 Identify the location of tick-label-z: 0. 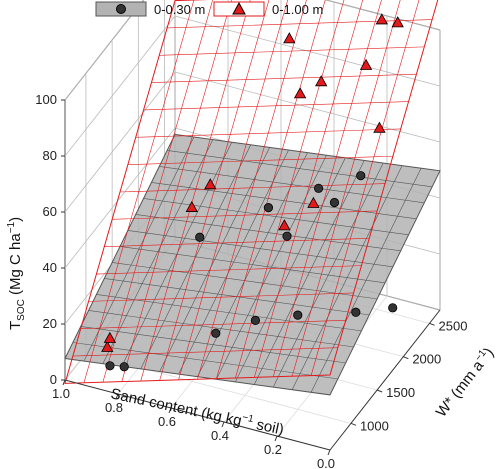
(53, 379).